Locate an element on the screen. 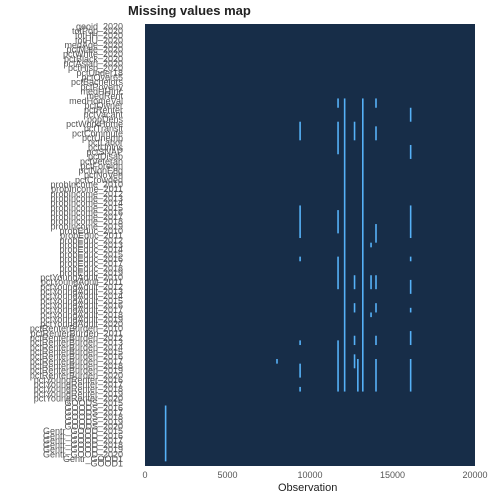  y-tick-label: pctRenter is located at coordinates (103, 110).